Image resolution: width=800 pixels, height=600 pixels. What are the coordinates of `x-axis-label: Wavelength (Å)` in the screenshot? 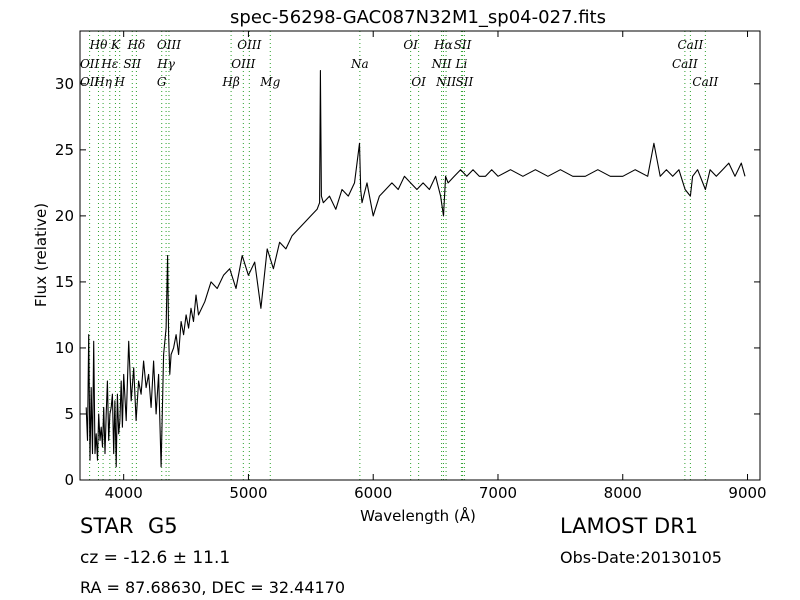 It's located at (418, 515).